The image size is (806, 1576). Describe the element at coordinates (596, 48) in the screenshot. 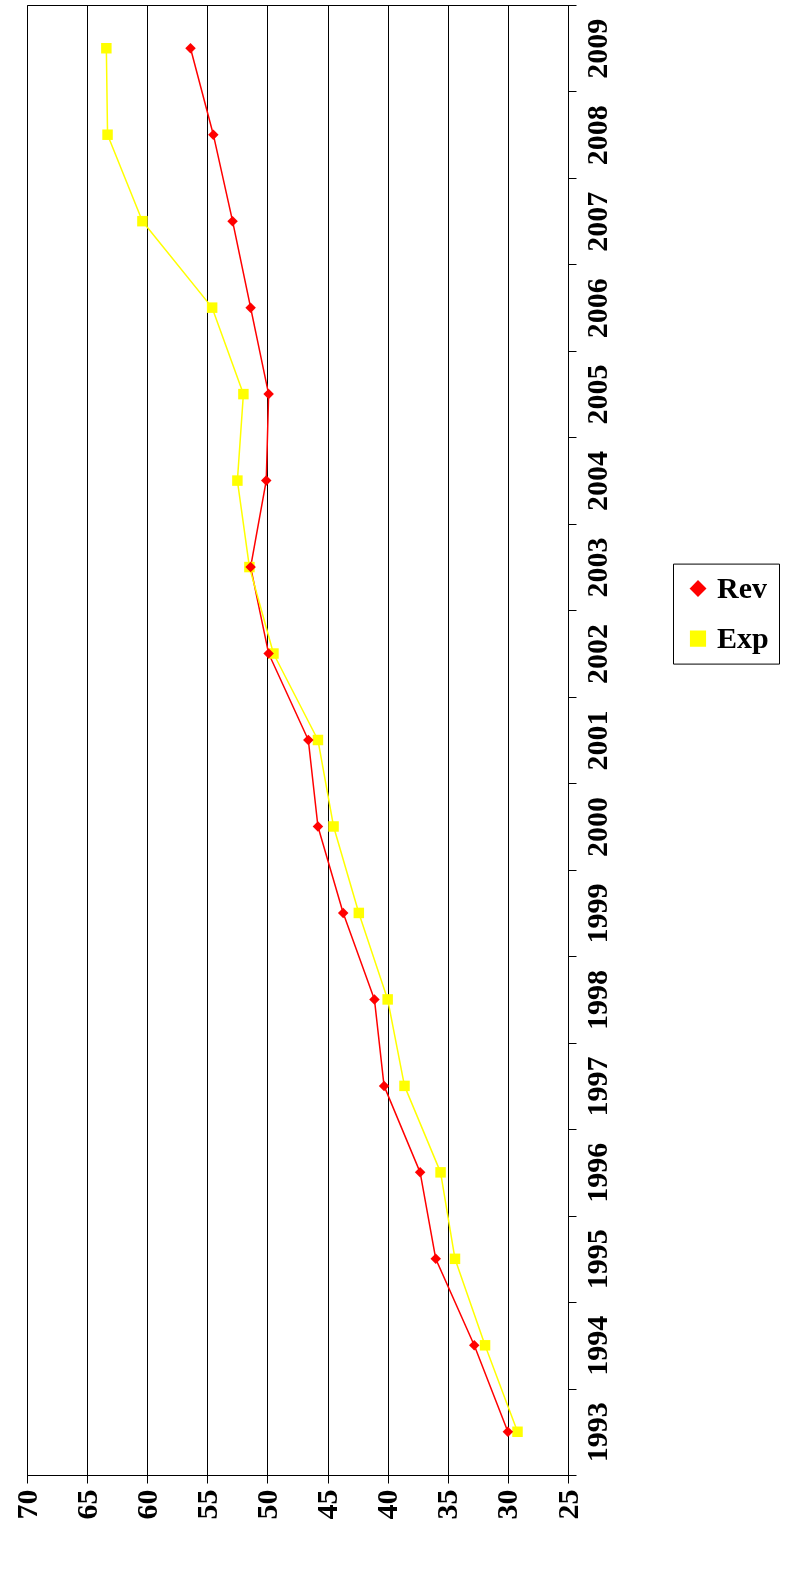

I see `y-tick-label: 2009` at that location.